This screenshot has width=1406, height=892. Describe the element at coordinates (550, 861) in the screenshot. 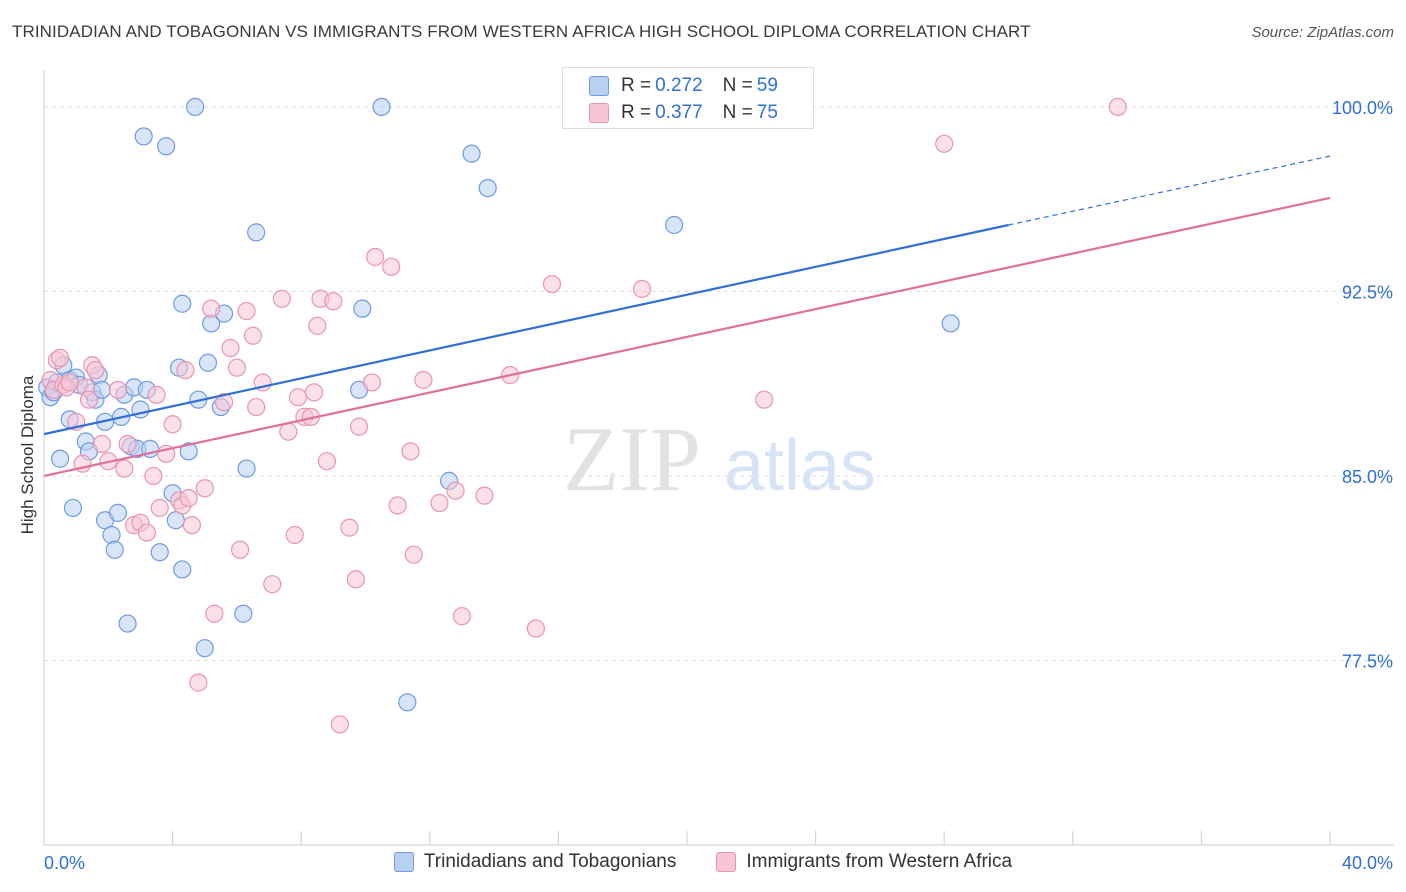

I see `legend-label: Trinidadians and Tobagonians` at that location.